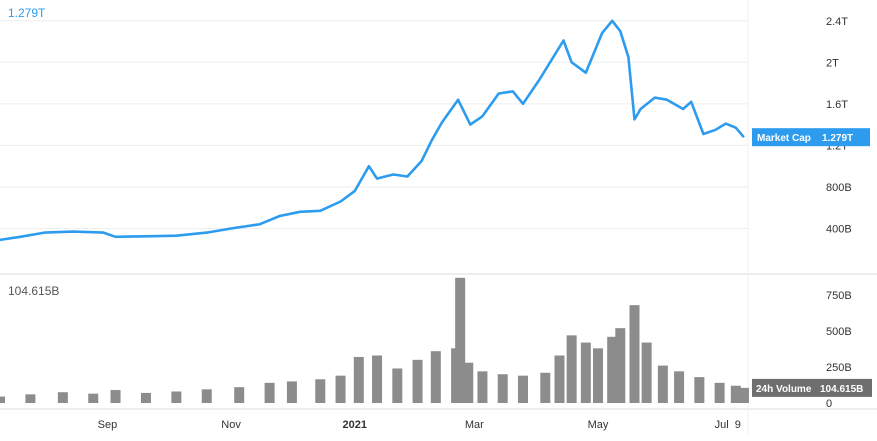 This screenshot has height=441, width=877. I want to click on volume-y-tick-label: 750B, so click(839, 296).